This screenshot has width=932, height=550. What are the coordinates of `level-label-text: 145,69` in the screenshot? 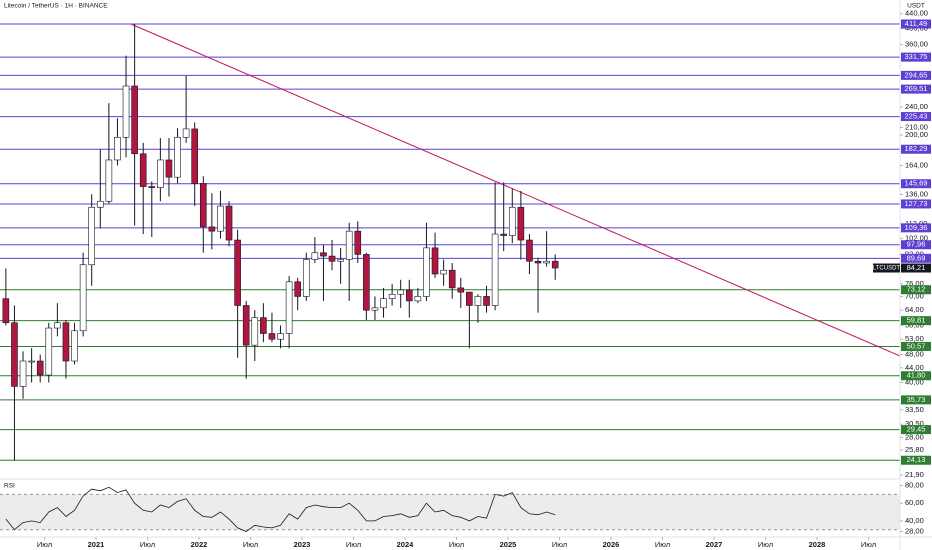 It's located at (916, 183).